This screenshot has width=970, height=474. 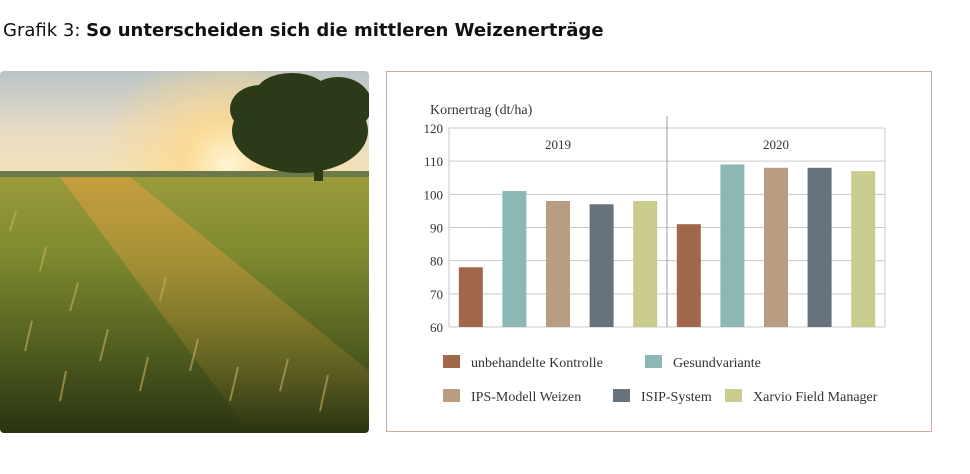 I want to click on y-axis-label: Kornertrag (dt/ha), so click(x=481, y=110).